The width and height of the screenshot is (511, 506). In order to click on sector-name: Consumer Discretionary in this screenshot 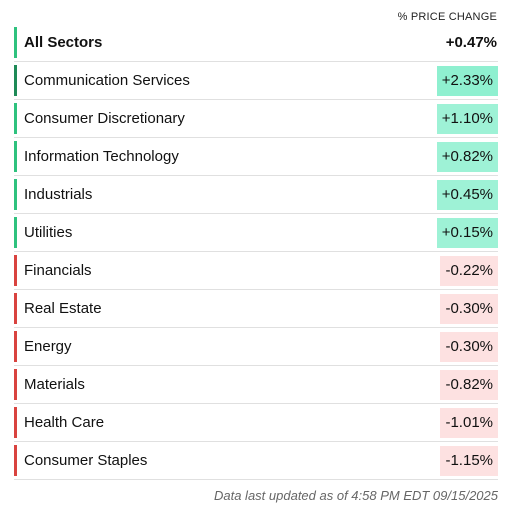, I will do `click(104, 118)`.